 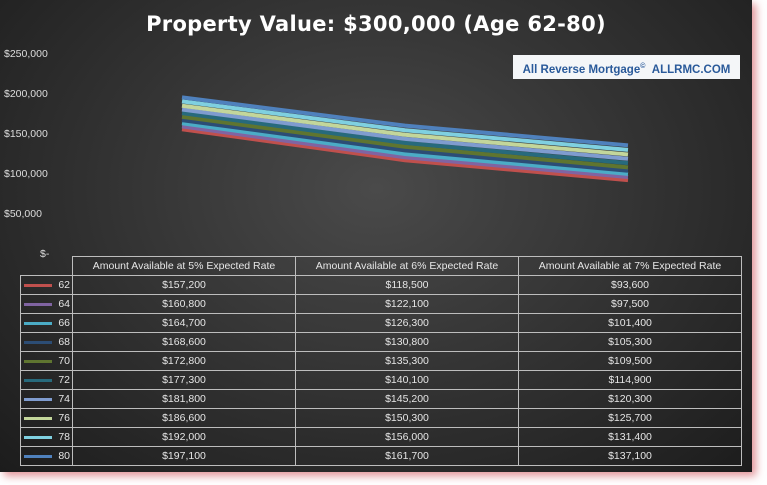 What do you see at coordinates (64, 323) in the screenshot?
I see `legend-label: 66` at bounding box center [64, 323].